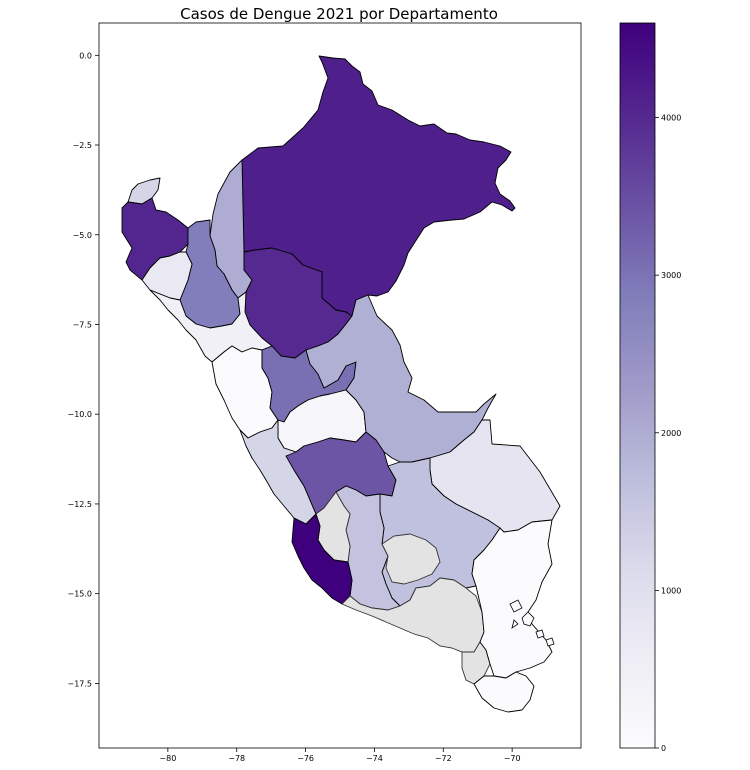 The height and width of the screenshot is (770, 750). I want to click on x-tick-label: −74, so click(374, 758).